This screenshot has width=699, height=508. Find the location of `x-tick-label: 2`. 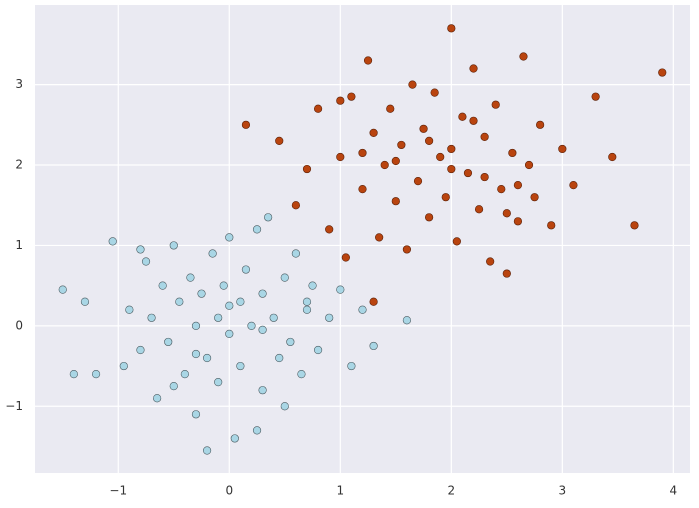

x-tick-label: 2 is located at coordinates (451, 491).